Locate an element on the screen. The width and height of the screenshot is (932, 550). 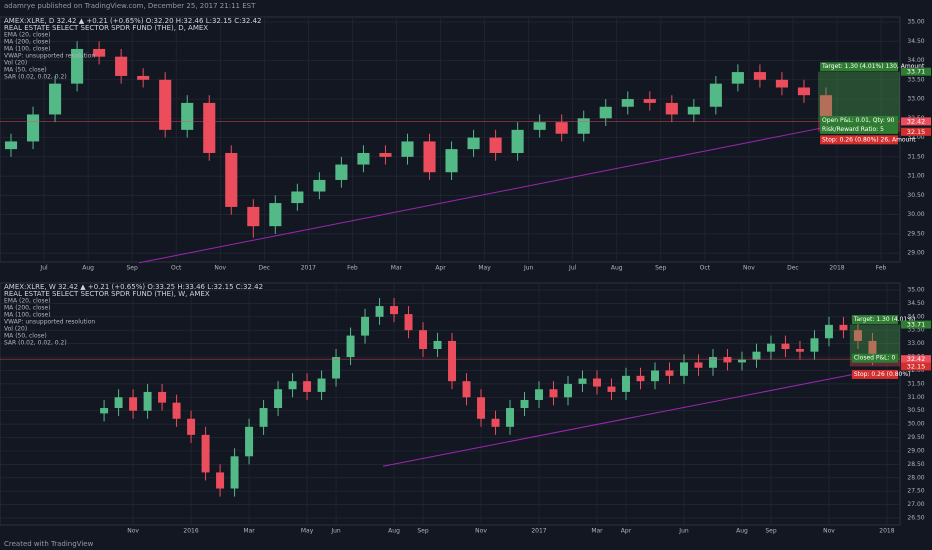
y-tick-label: 29.00 is located at coordinates (915, 450).